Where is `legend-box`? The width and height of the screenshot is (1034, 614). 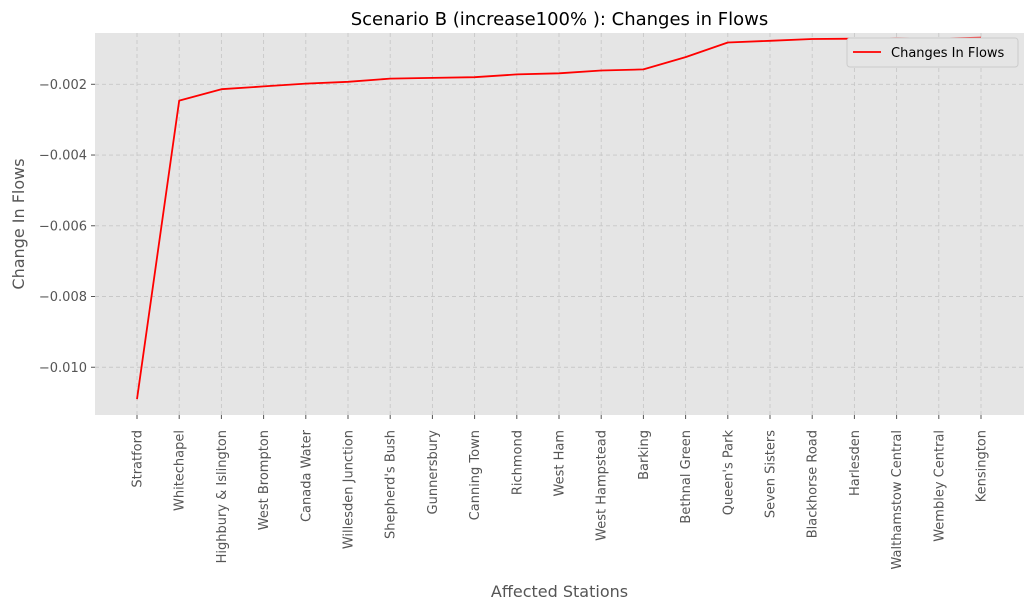
legend-box is located at coordinates (932, 52).